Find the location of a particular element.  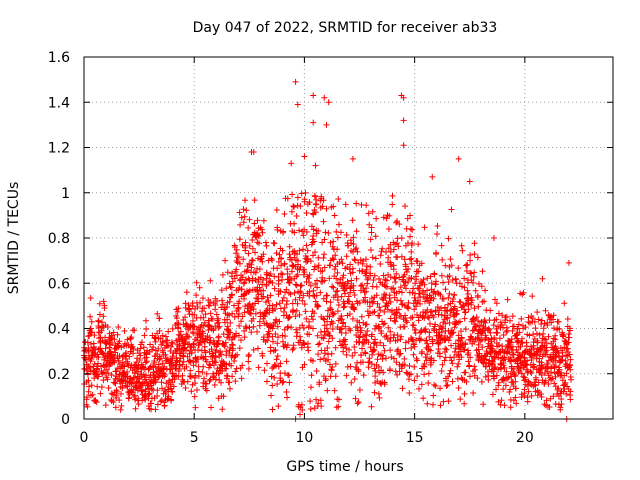

x-tick-label: 15 is located at coordinates (415, 438).